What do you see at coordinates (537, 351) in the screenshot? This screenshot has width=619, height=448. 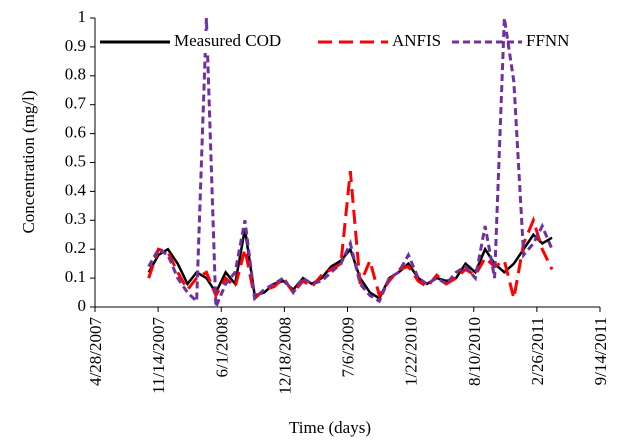 I see `x-tick-label: 2/26/2011` at bounding box center [537, 351].